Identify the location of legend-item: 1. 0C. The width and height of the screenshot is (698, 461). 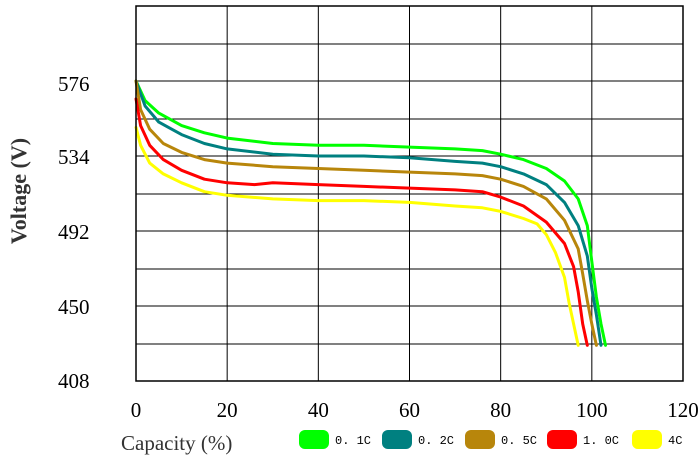
(583, 439).